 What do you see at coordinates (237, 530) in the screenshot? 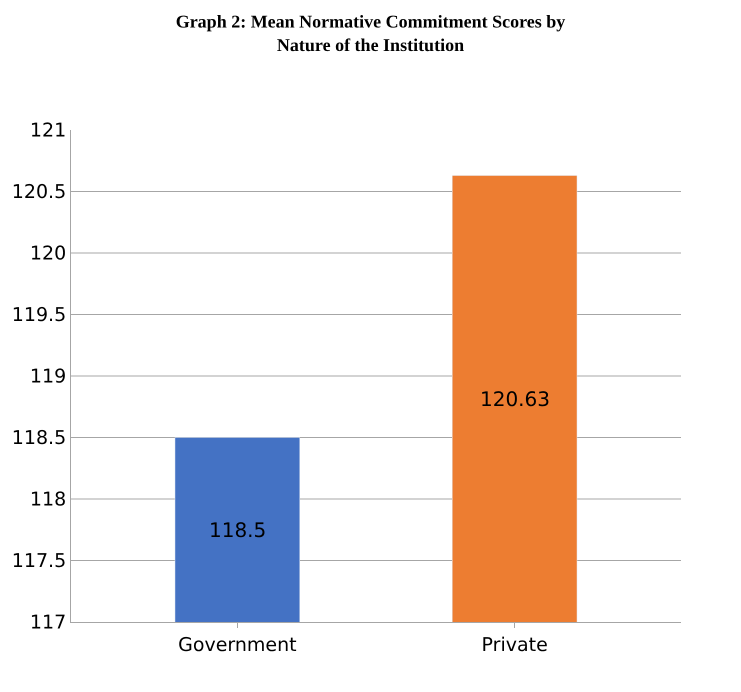
I see `data-label: 118.5` at bounding box center [237, 530].